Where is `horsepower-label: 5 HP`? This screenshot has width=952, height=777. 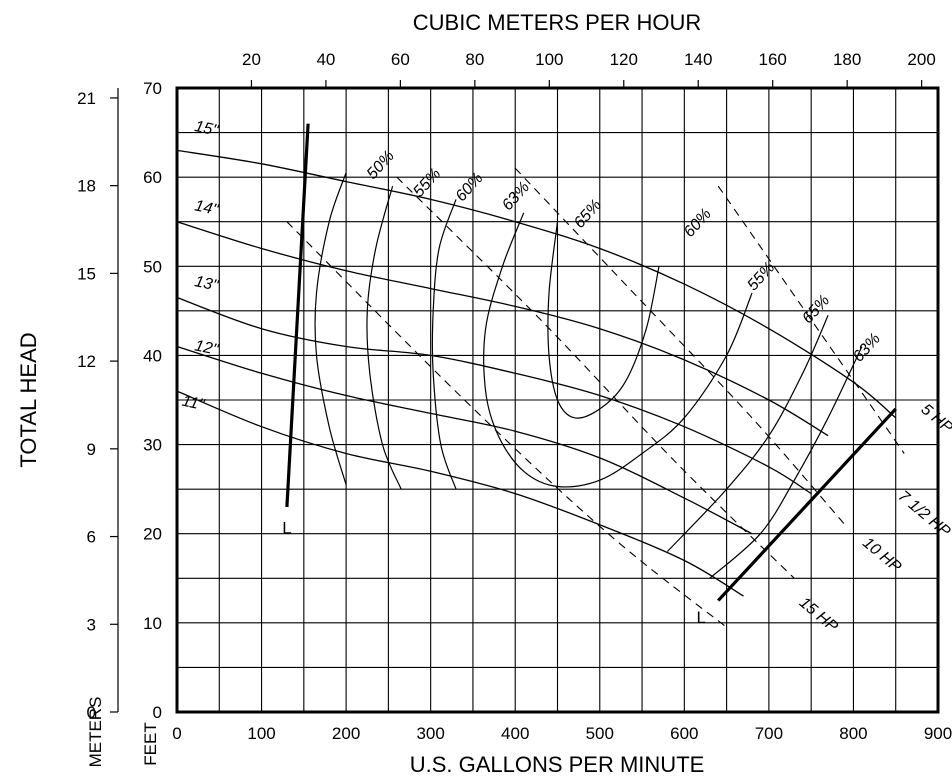
horsepower-label: 5 HP is located at coordinates (935, 419).